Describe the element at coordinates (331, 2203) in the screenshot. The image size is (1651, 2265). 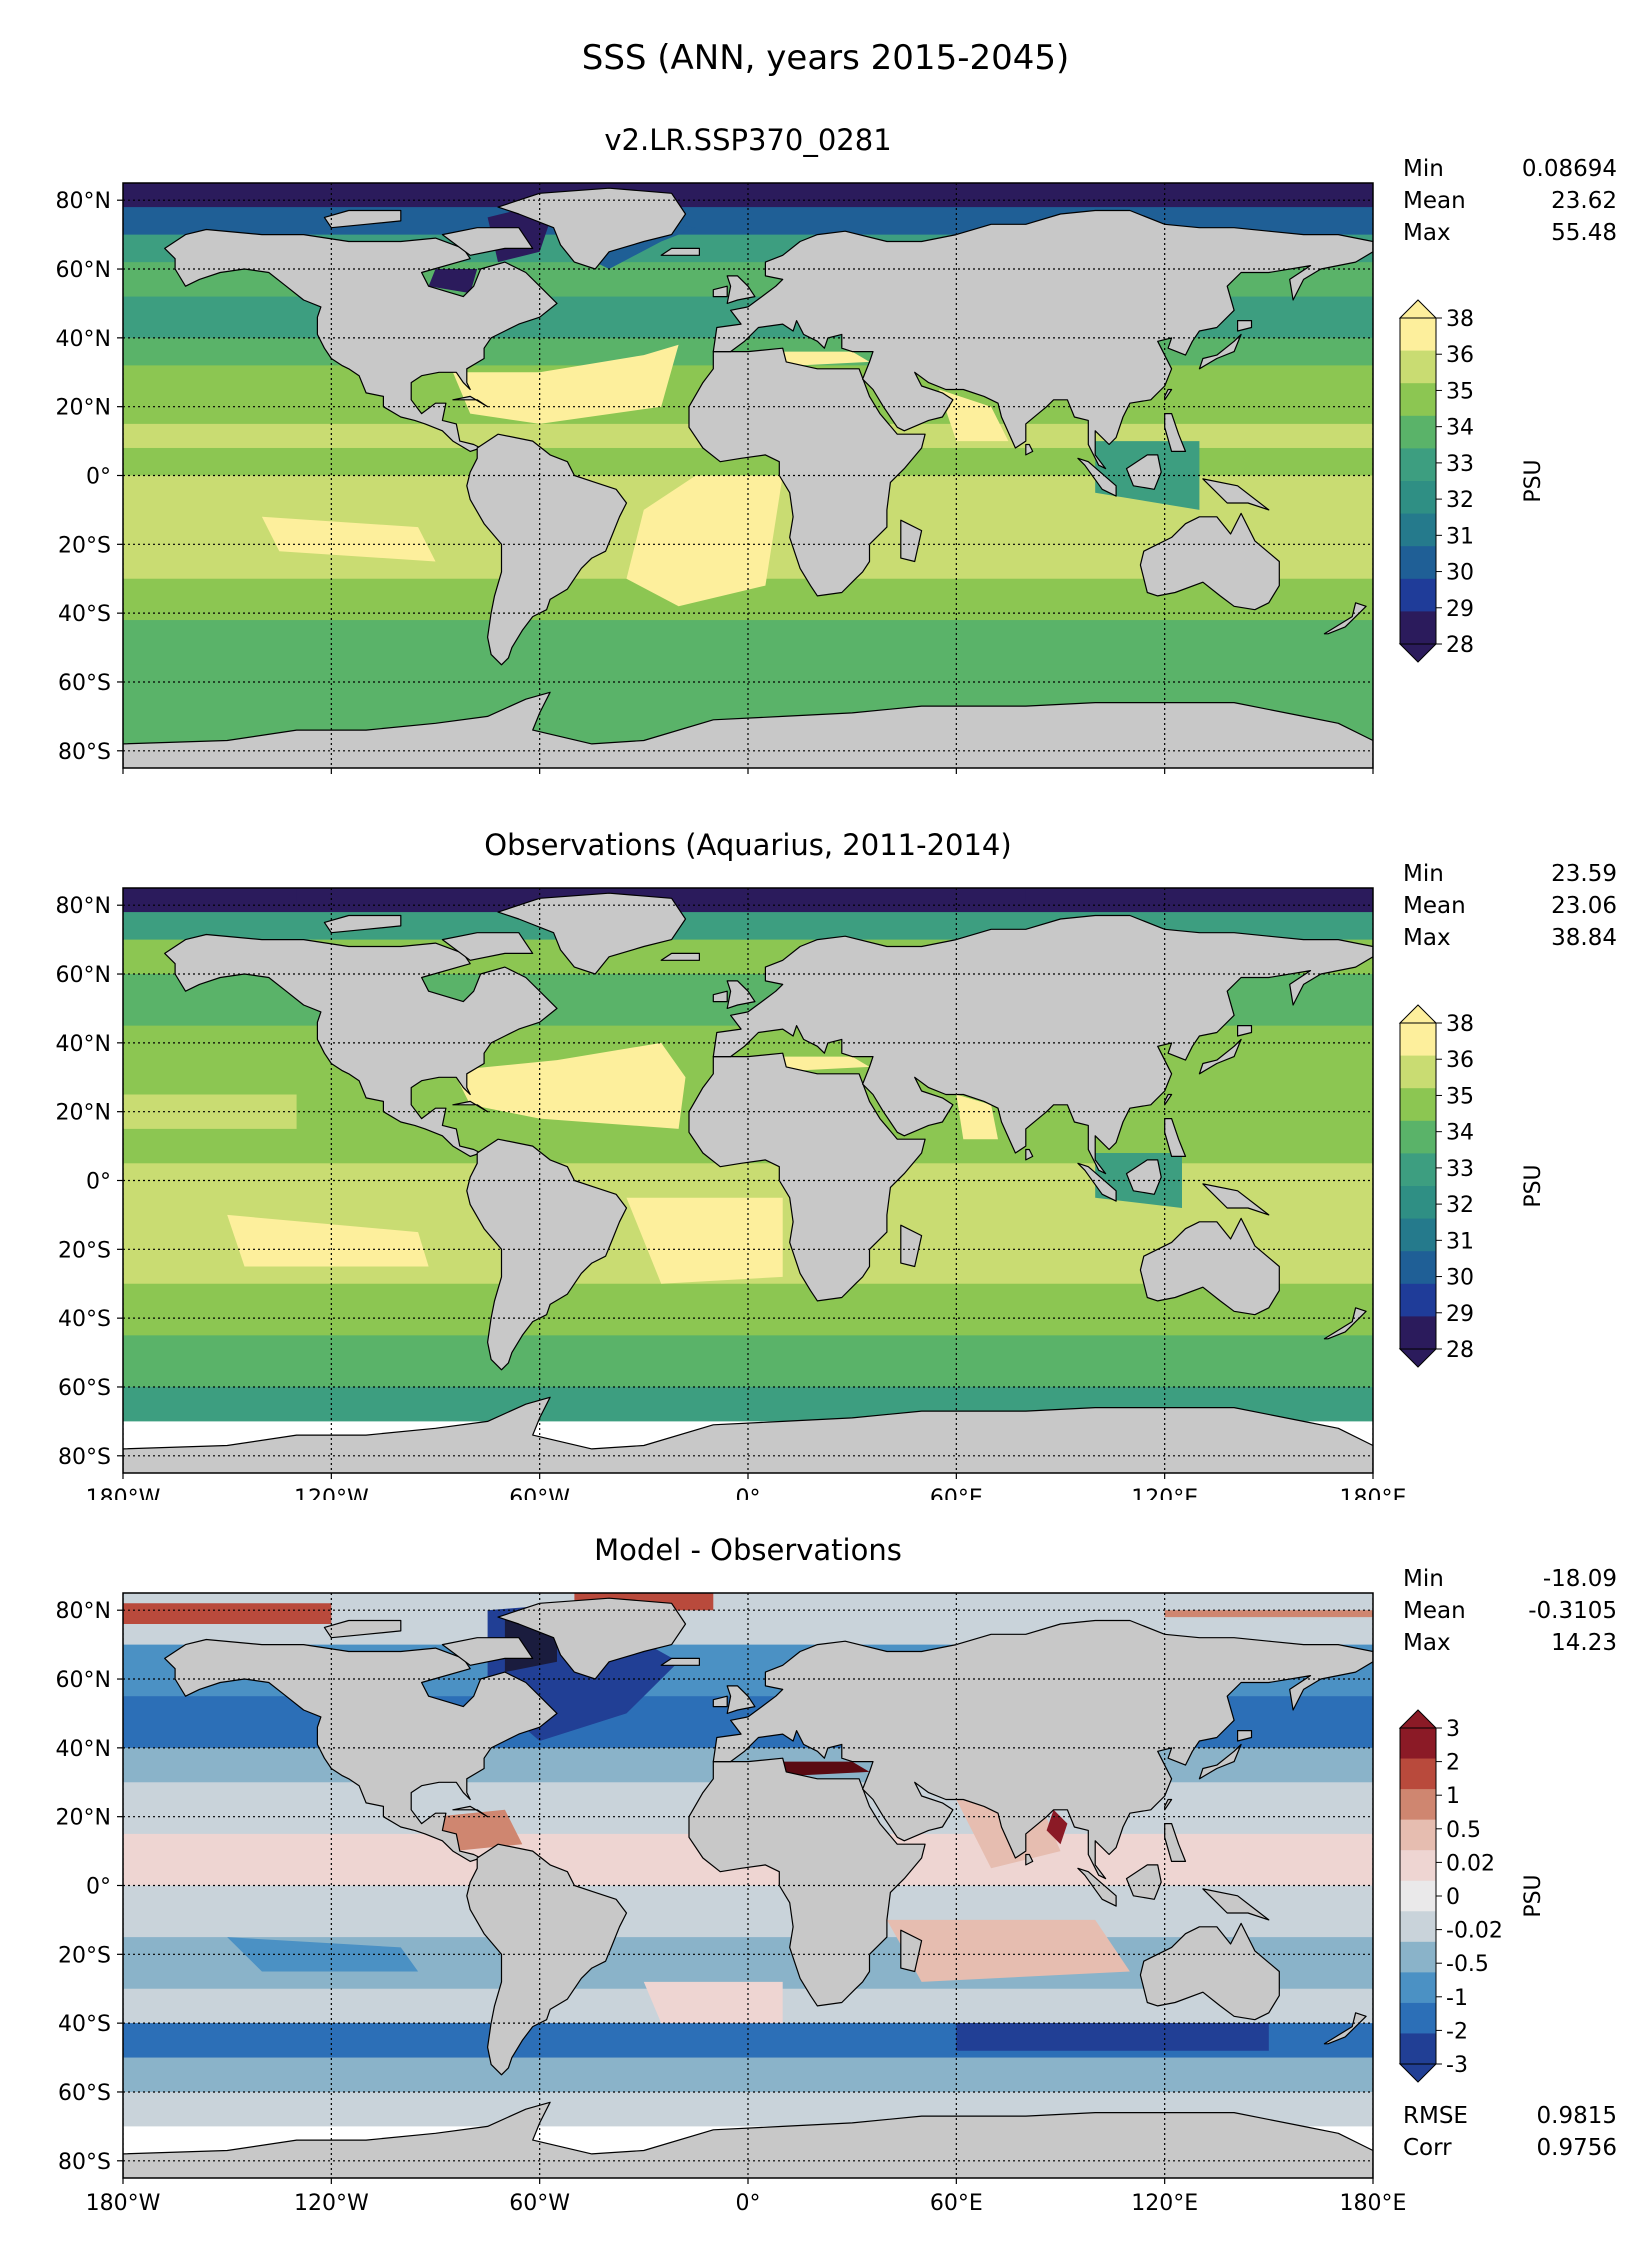
I see `lon-tick-label: 120°W` at that location.